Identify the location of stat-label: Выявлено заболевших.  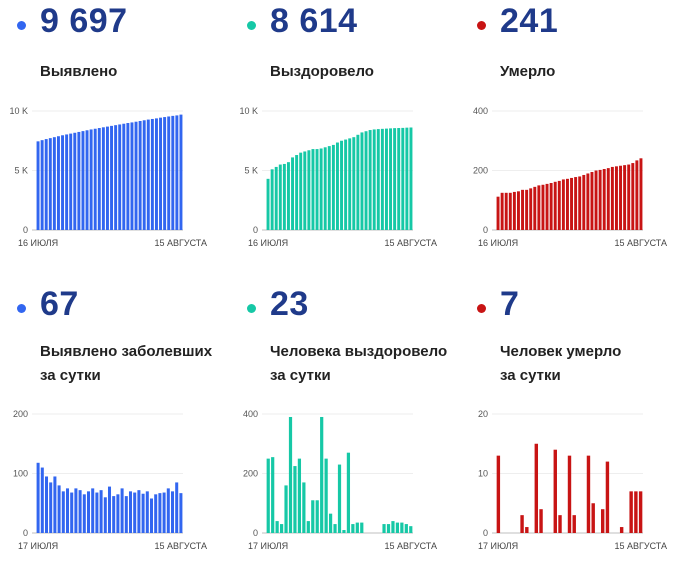
(126, 351).